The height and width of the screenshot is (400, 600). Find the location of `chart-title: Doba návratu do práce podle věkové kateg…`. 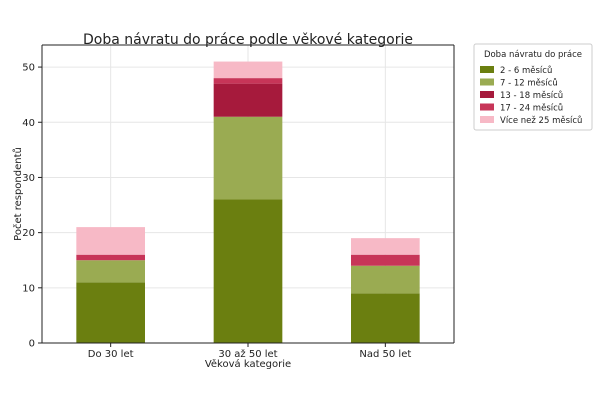

chart-title: Doba návratu do práce podle věkové kateg… is located at coordinates (248, 40).